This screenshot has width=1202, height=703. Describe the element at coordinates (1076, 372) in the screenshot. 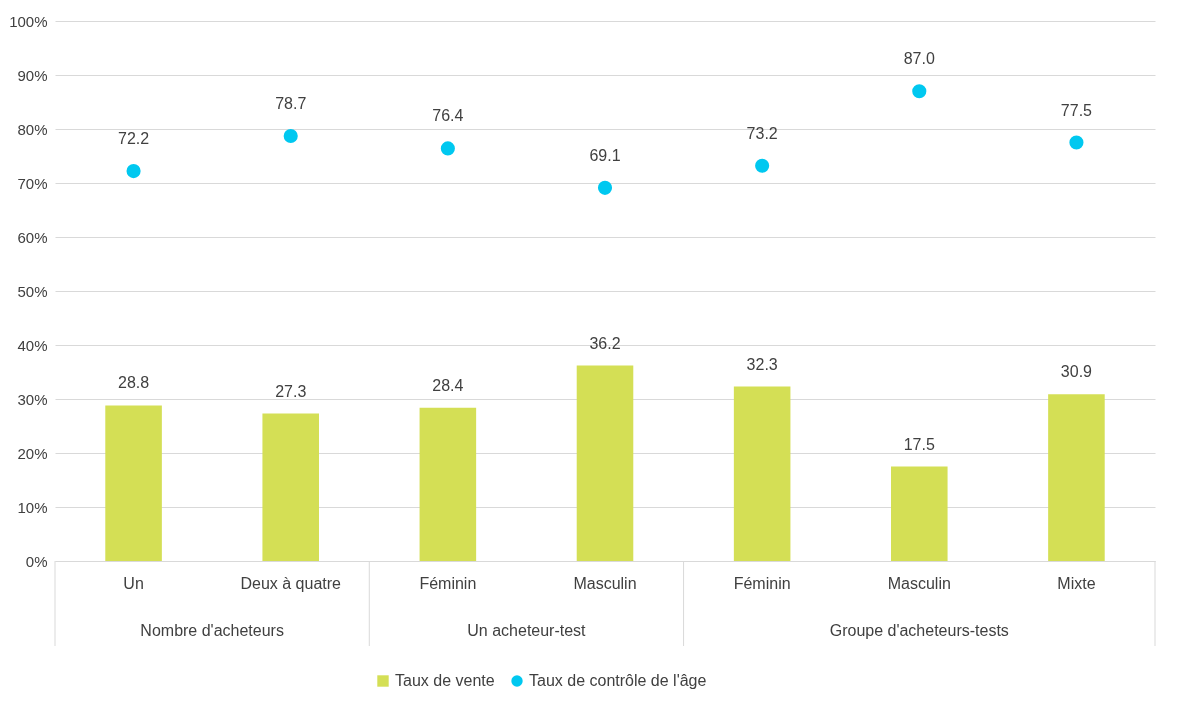

I see `data-label: 30.9` at that location.